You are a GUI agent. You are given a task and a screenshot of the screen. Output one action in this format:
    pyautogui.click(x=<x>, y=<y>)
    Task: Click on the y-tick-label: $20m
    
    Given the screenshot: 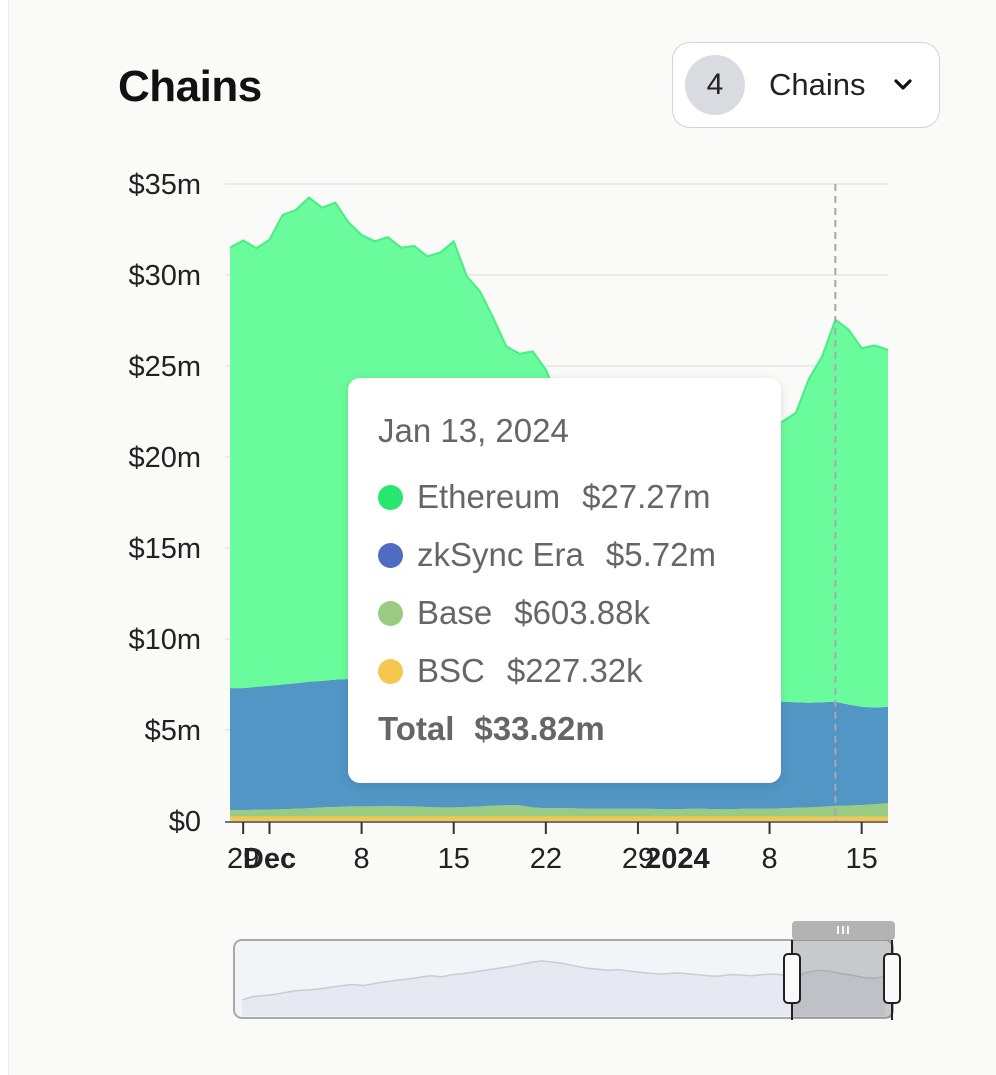 What is the action you would take?
    pyautogui.click(x=164, y=458)
    